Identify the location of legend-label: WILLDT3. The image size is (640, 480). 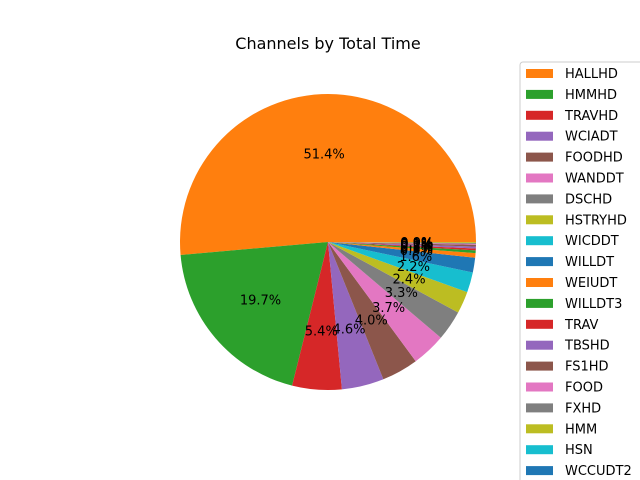
(593, 304).